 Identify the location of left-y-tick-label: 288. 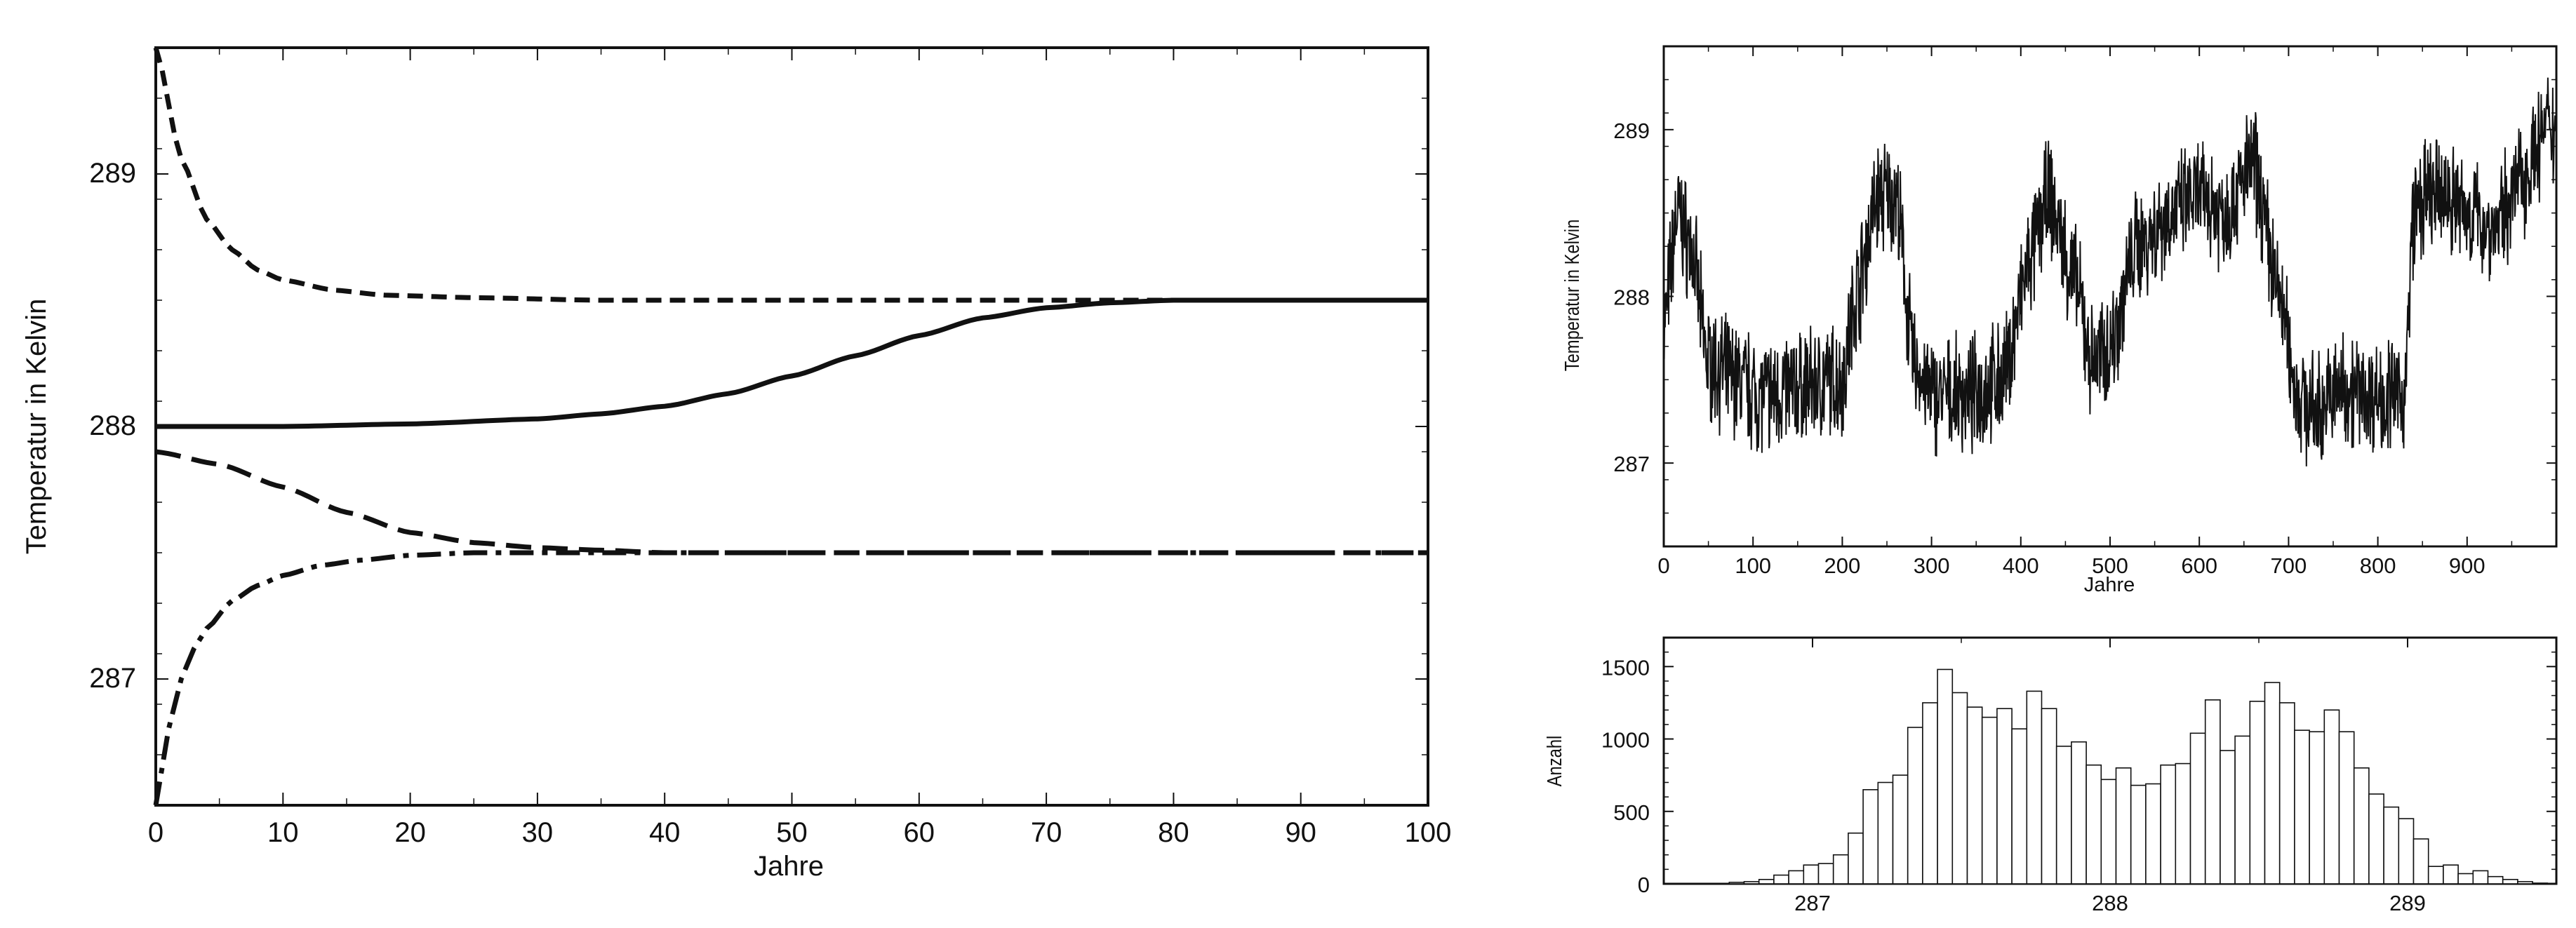
(113, 425).